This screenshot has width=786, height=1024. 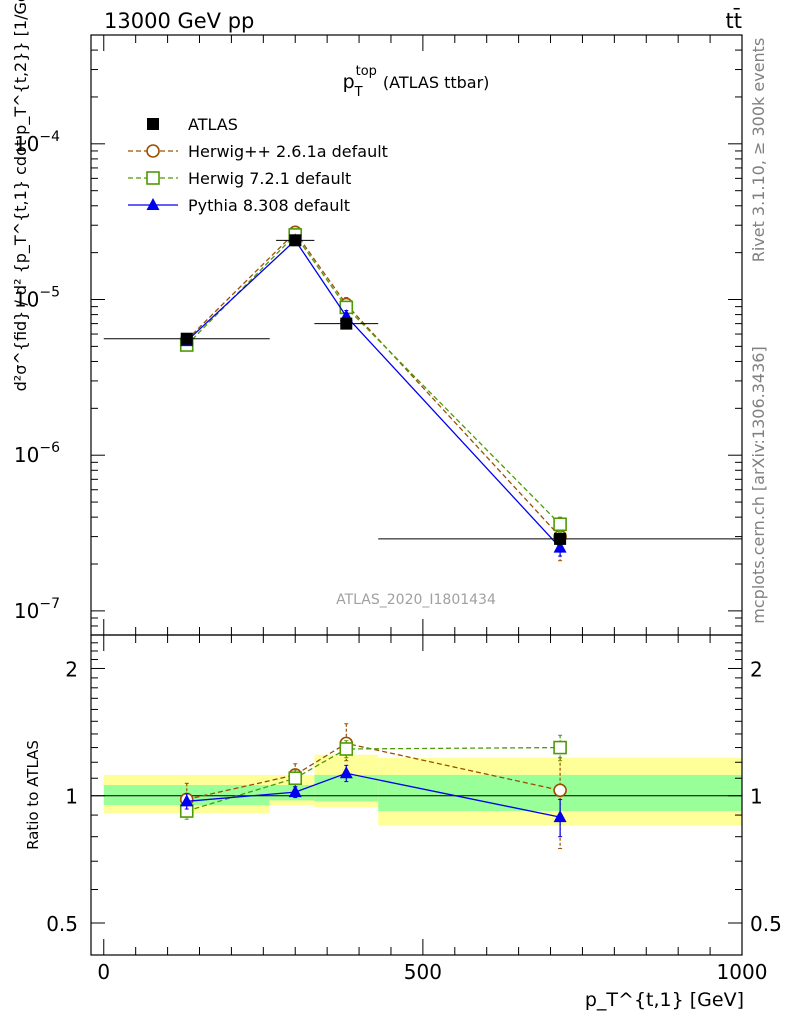 What do you see at coordinates (366, 71) in the screenshot?
I see `title-sup: top` at bounding box center [366, 71].